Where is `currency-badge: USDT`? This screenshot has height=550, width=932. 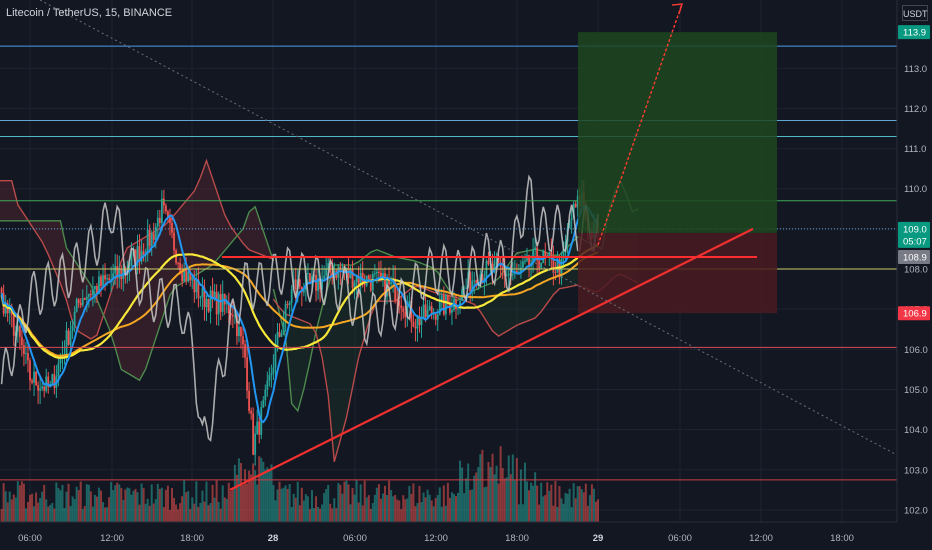 currency-badge: USDT is located at coordinates (915, 13).